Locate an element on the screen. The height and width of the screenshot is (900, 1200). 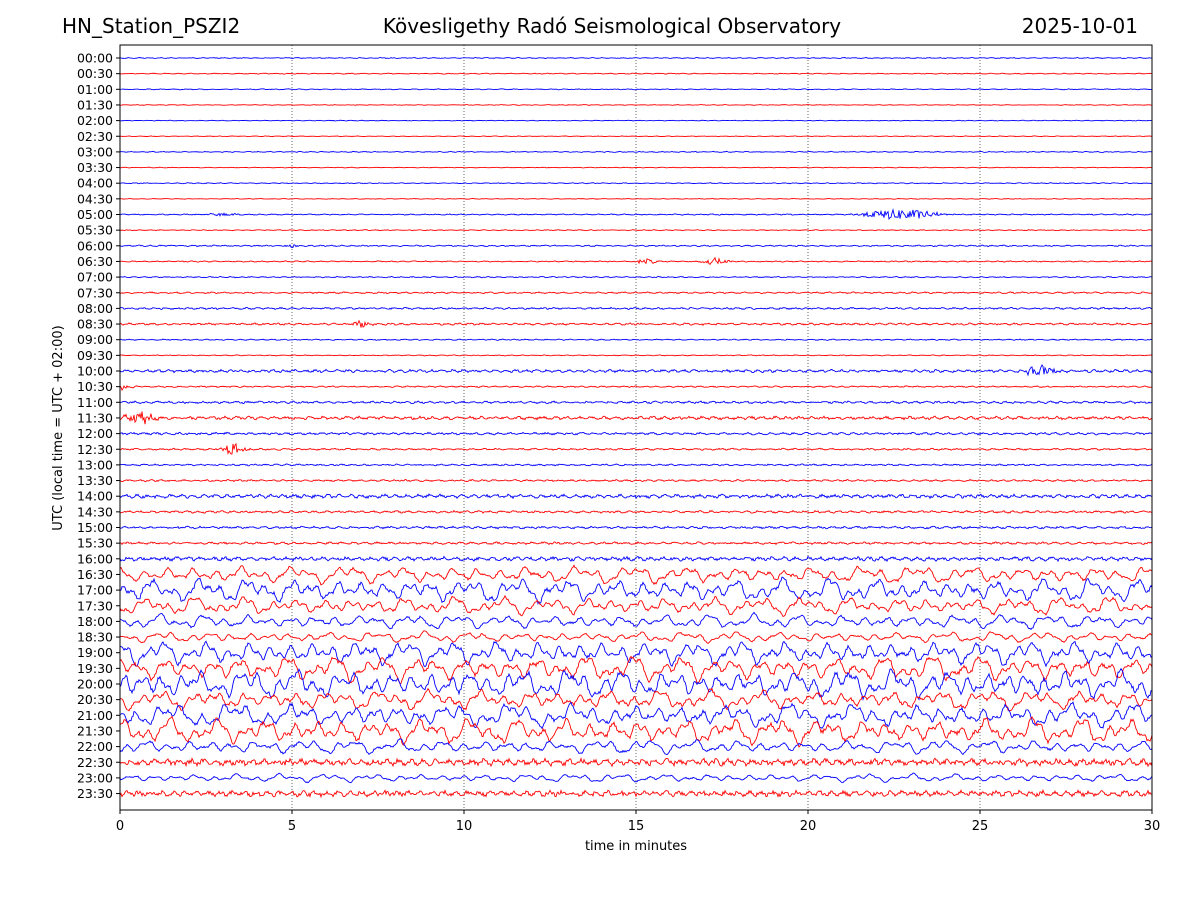
y-tick-label: 16:00 is located at coordinates (95, 558).